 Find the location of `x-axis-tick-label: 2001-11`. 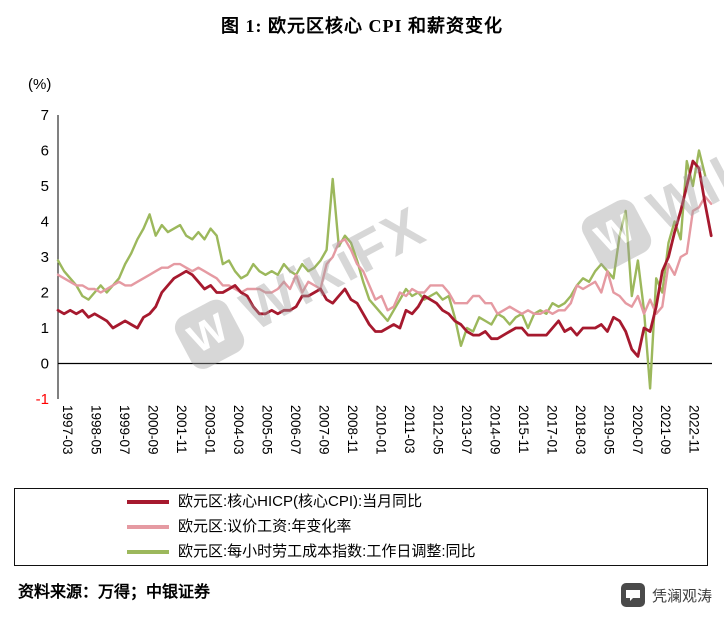

x-axis-tick-label: 2001-11 is located at coordinates (181, 429).